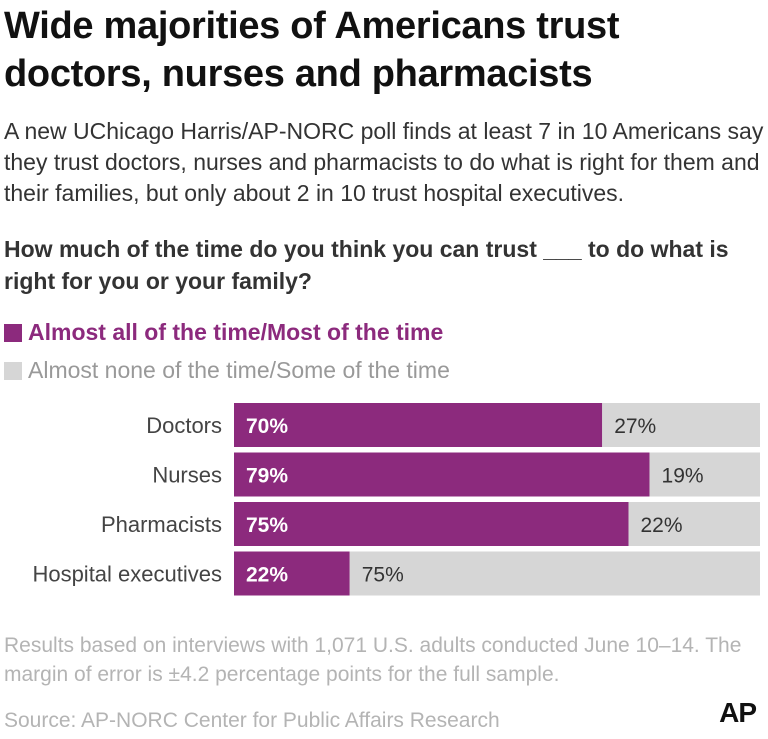 The image size is (768, 739). What do you see at coordinates (418, 425) in the screenshot?
I see `bar-most-doctors` at bounding box center [418, 425].